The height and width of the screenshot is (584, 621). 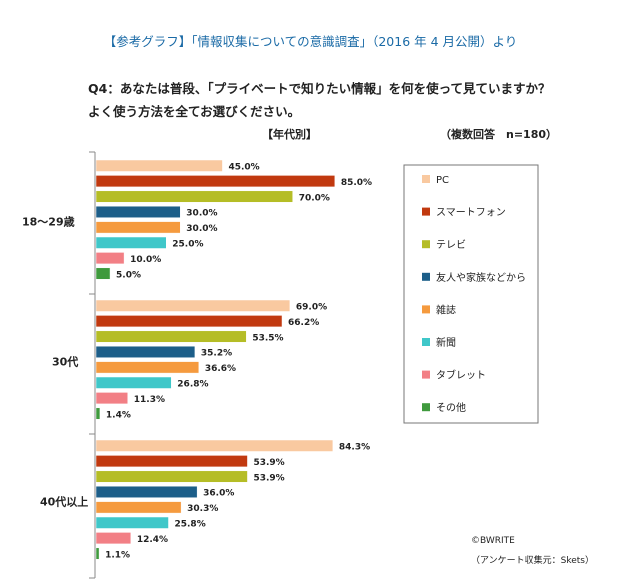 What do you see at coordinates (451, 407) in the screenshot?
I see `legend-label-7: その他` at bounding box center [451, 407].